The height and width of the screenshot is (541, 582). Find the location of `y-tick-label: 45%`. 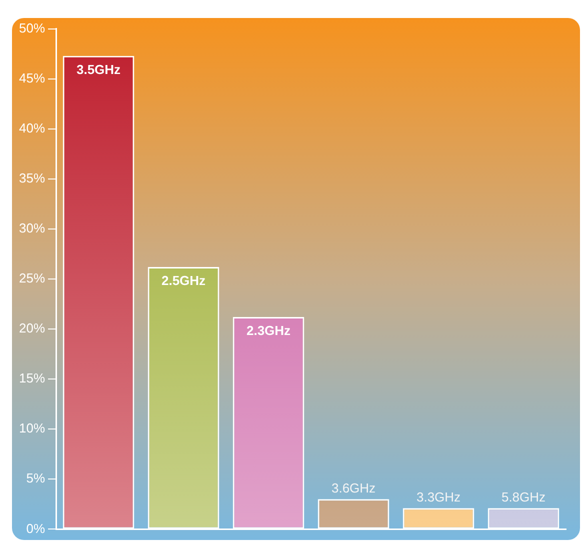

y-tick-label: 45% is located at coordinates (32, 78).